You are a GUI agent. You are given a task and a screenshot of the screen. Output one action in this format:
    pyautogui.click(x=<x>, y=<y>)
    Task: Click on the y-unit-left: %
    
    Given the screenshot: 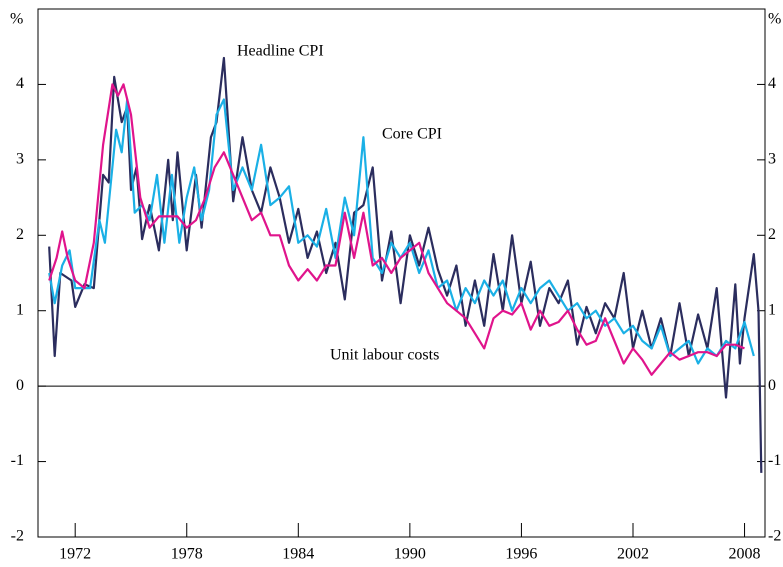 What is the action you would take?
    pyautogui.click(x=16, y=19)
    